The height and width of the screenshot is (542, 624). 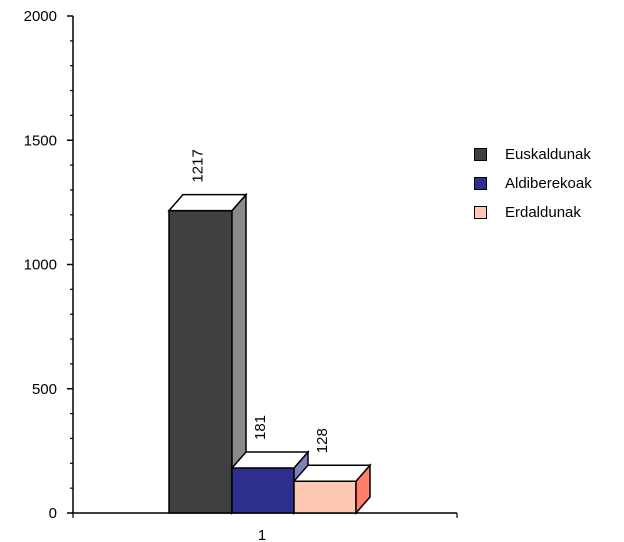 I want to click on legend-swatch-aldiberekoak, so click(x=480, y=183).